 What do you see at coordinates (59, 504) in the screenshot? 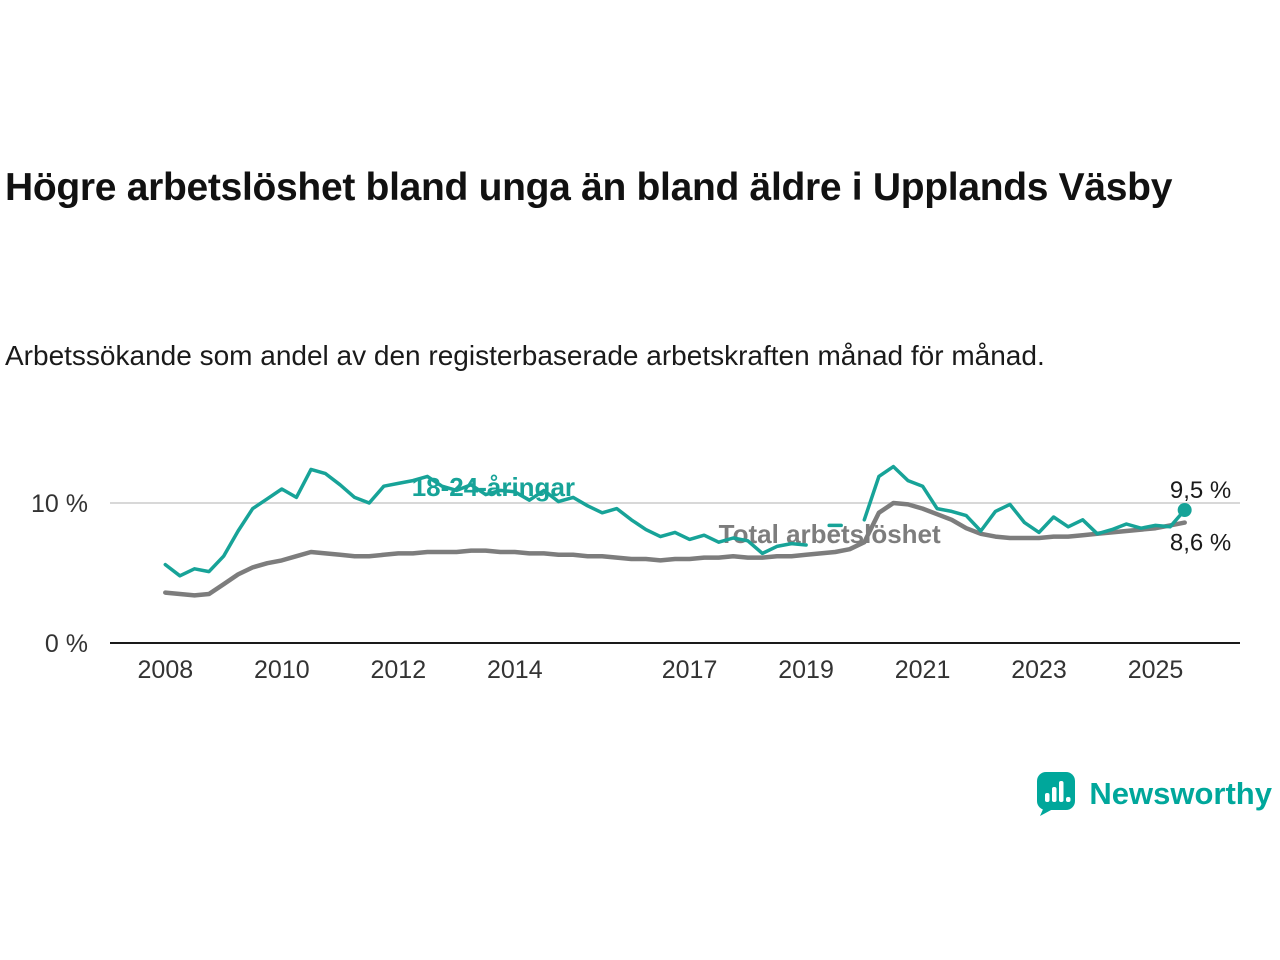
I see `y-axis-label: 10 %` at bounding box center [59, 504].